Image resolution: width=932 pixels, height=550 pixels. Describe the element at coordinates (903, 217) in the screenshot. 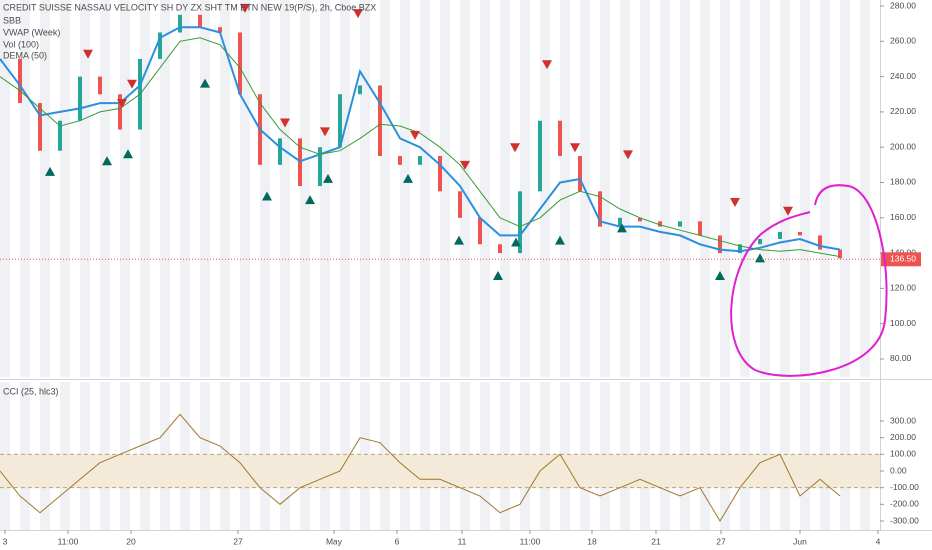

I see `y-tick-label: 160.00` at that location.